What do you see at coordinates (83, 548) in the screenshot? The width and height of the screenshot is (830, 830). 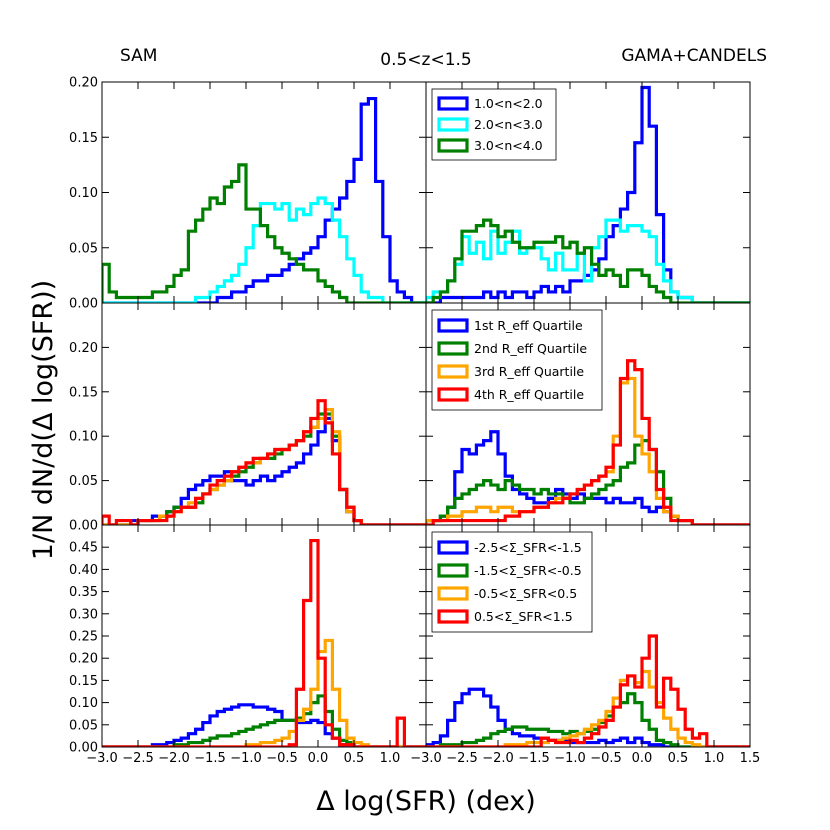 I see `y-tick-label: 0.45` at bounding box center [83, 548].